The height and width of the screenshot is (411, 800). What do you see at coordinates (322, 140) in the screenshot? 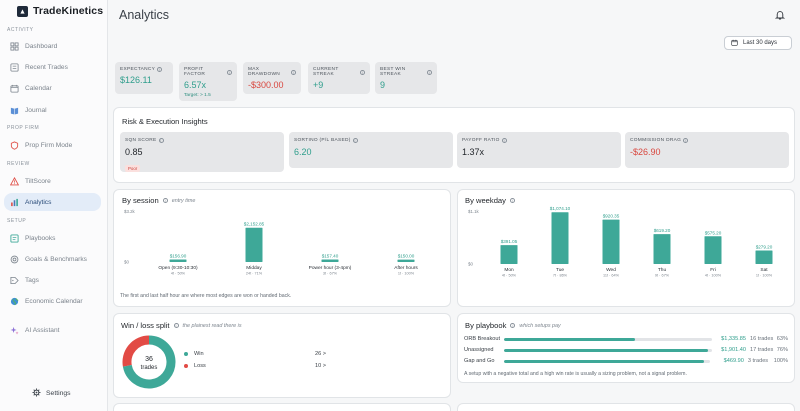
I see `risk-label: SORTINO (P/L BASED)` at bounding box center [322, 140].